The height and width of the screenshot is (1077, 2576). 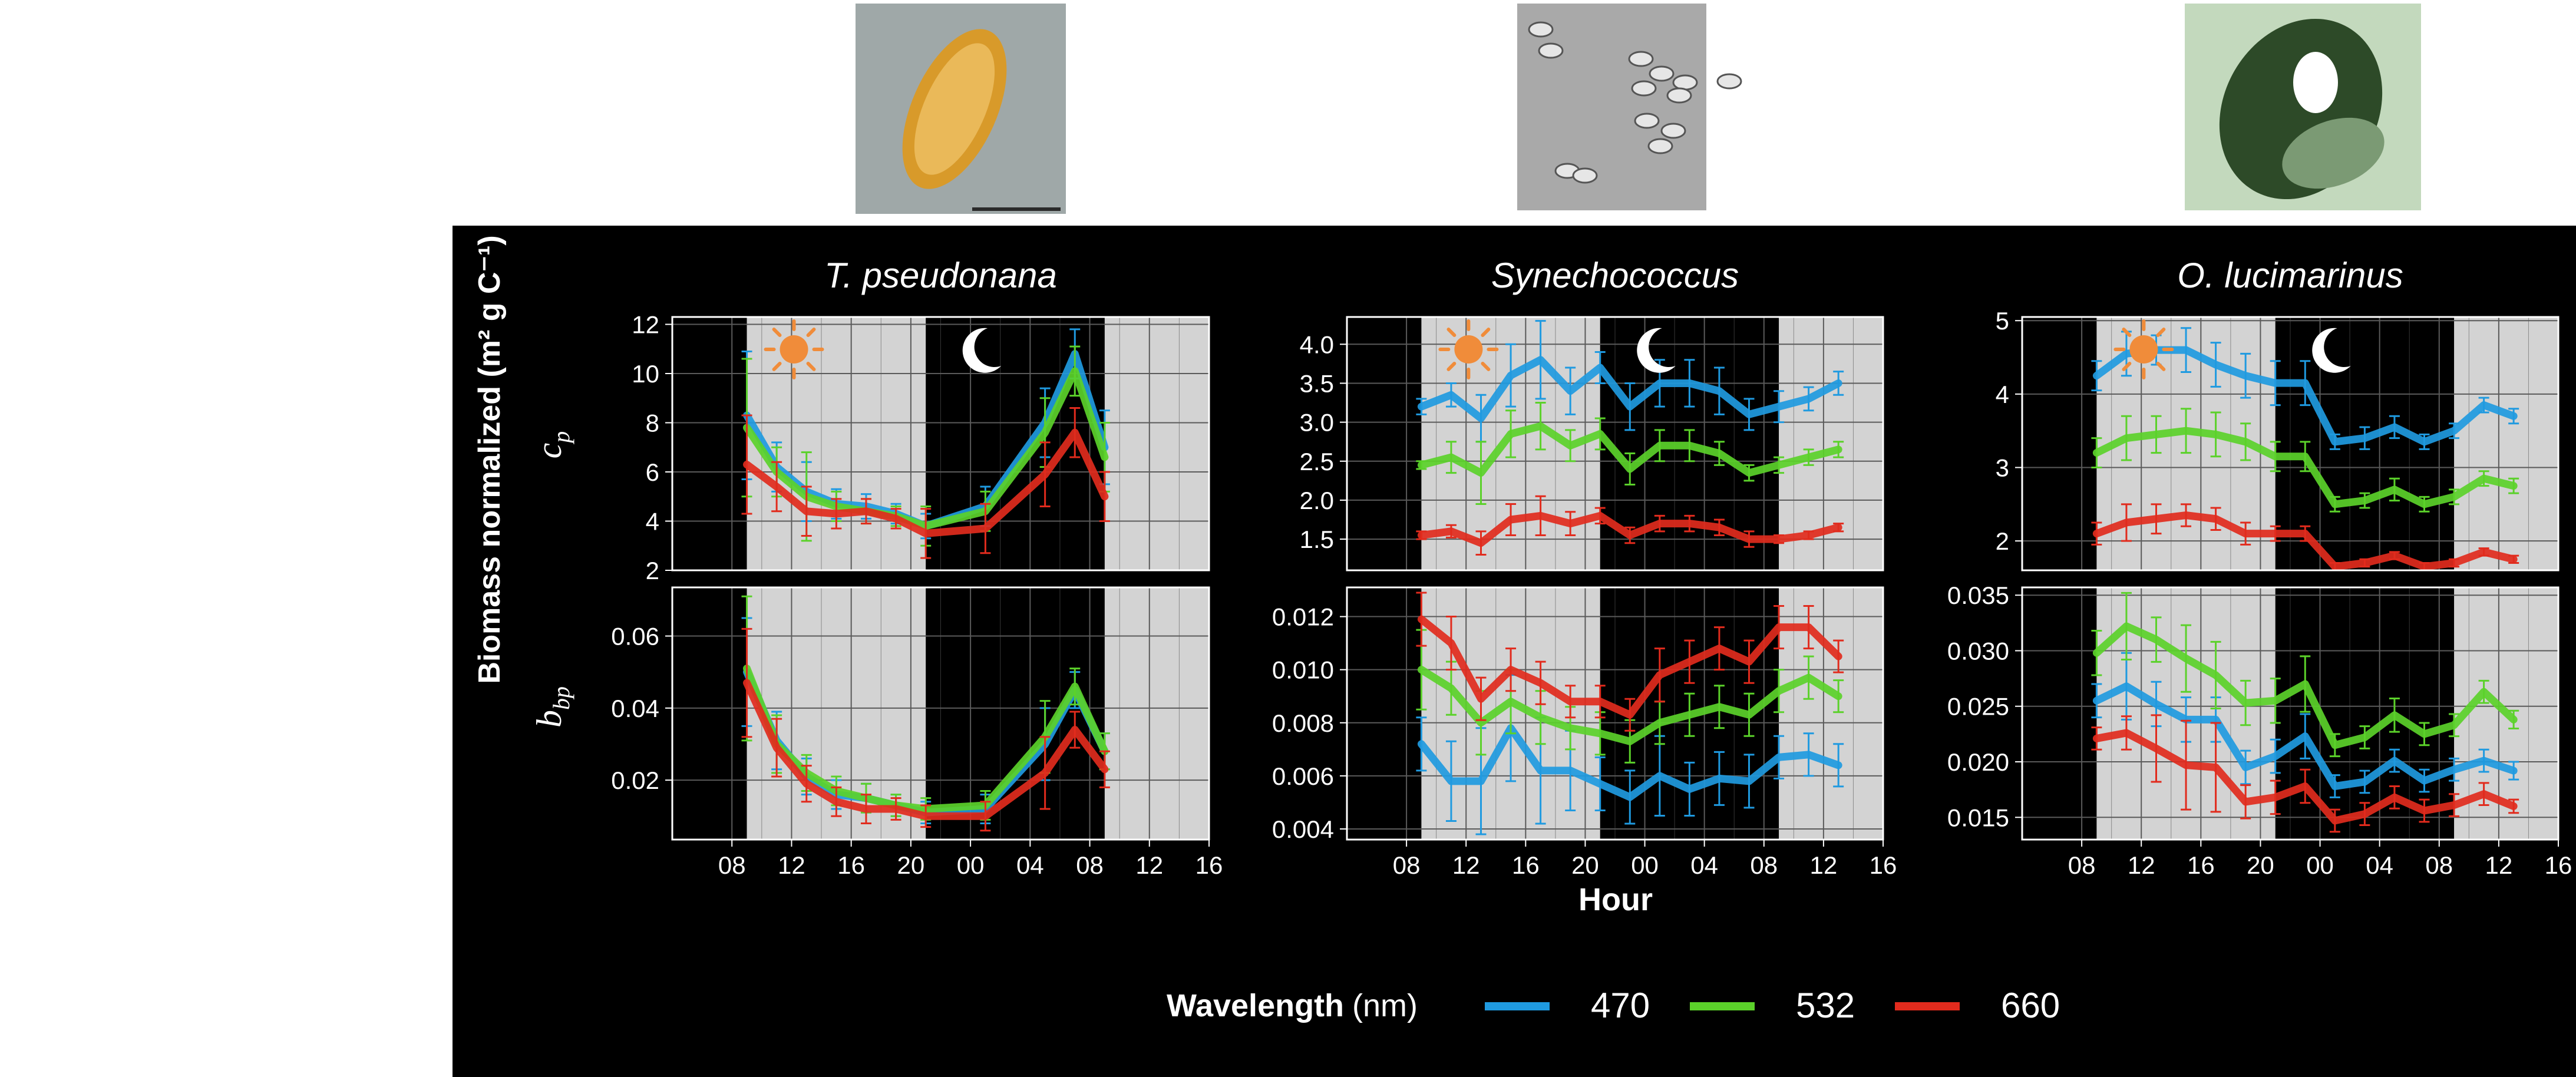 What do you see at coordinates (1978, 595) in the screenshot?
I see `y-tick-label: 0.035` at bounding box center [1978, 595].